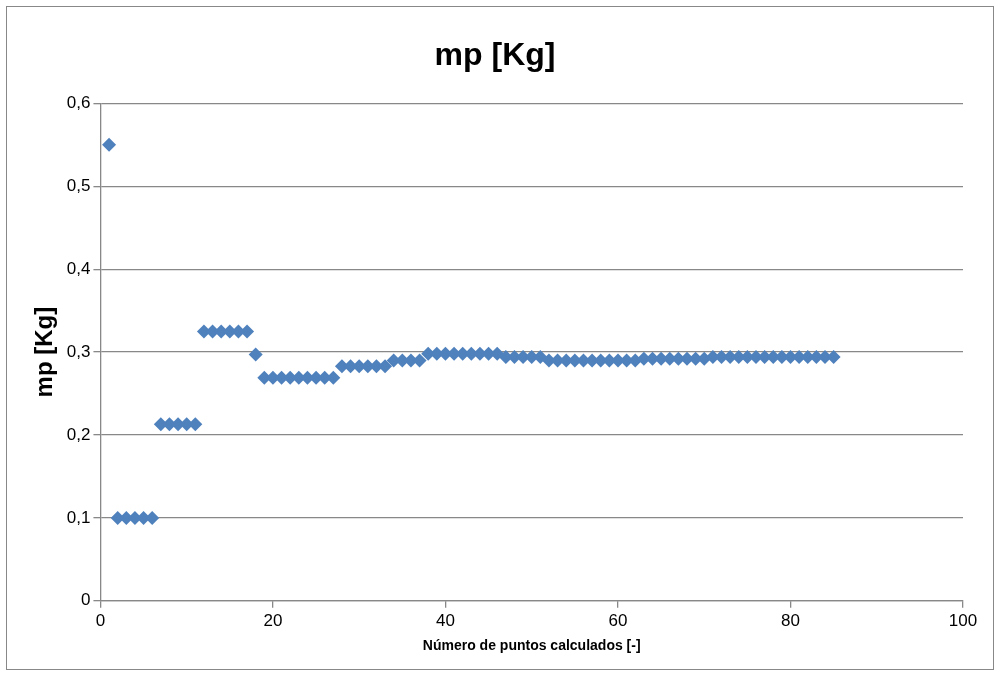 The width and height of the screenshot is (1003, 673). What do you see at coordinates (85, 600) in the screenshot?
I see `y-tick-label: 0` at bounding box center [85, 600].